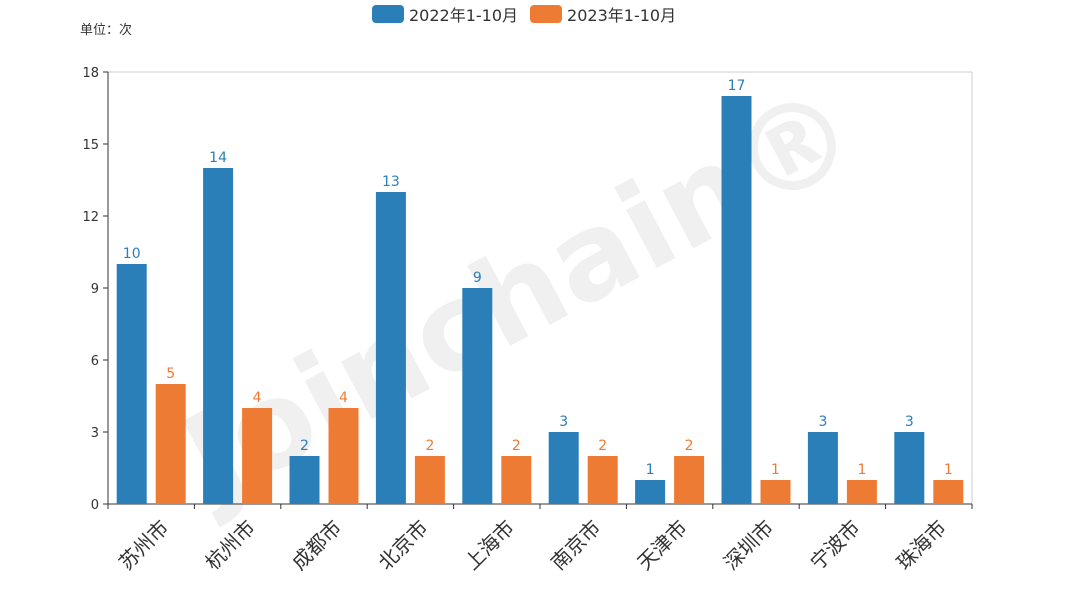  I want to click on x-category-label: 上海市, so click(489, 544).